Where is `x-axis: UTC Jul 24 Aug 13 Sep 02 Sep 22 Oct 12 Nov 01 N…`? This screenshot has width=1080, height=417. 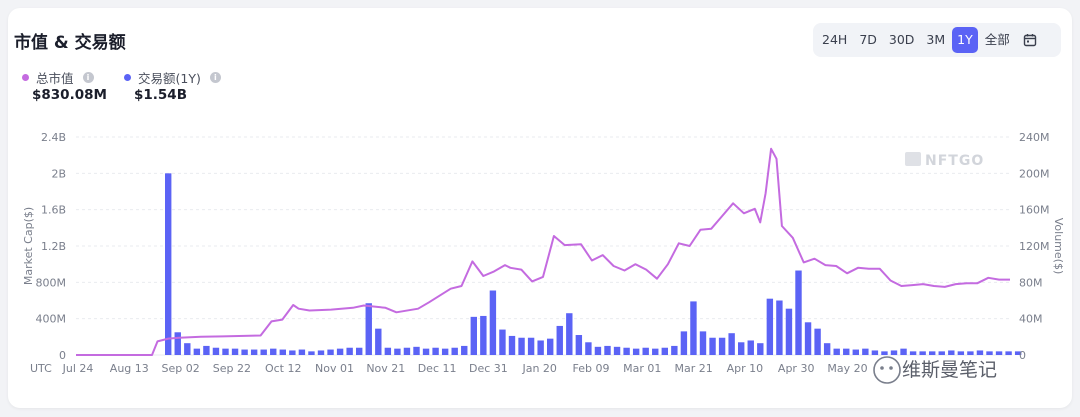
x-axis: UTC Jul 24 Aug 13 Sep 02 Sep 22 Oct 12 Nov 01 N… is located at coordinates (449, 368).